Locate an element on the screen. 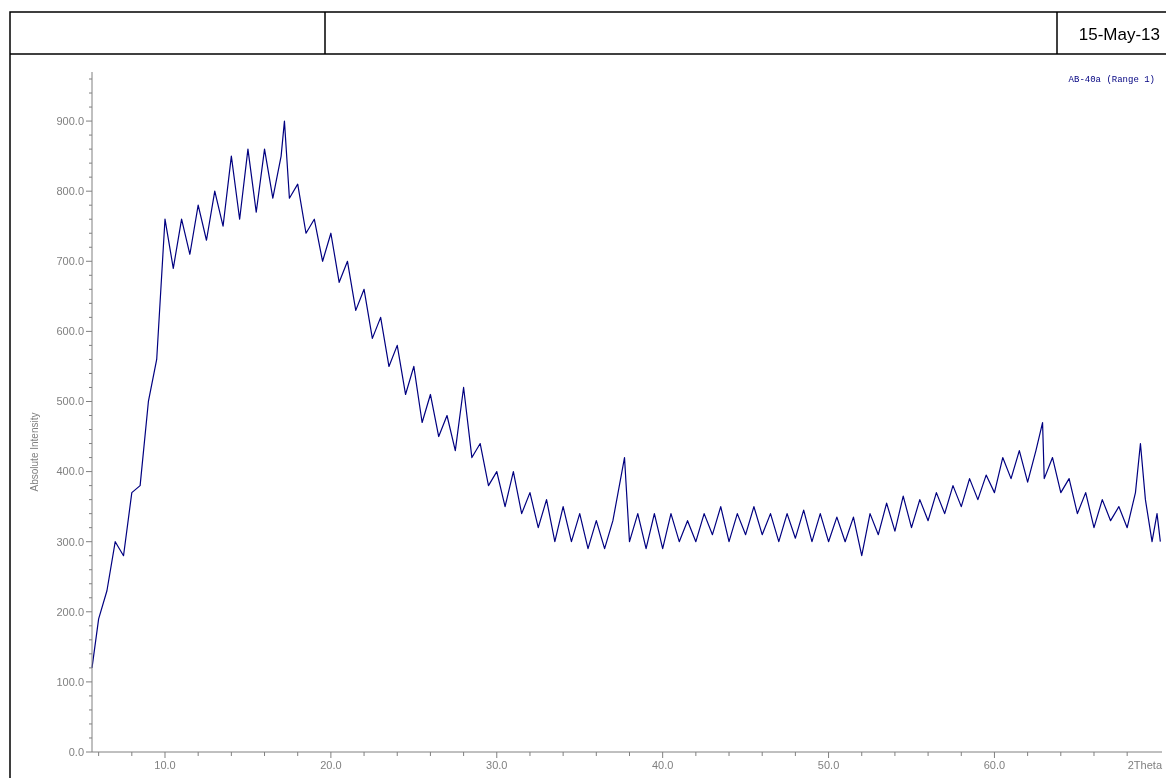 This screenshot has width=1166, height=778. x-axis-title: 2Theta is located at coordinates (1145, 765).